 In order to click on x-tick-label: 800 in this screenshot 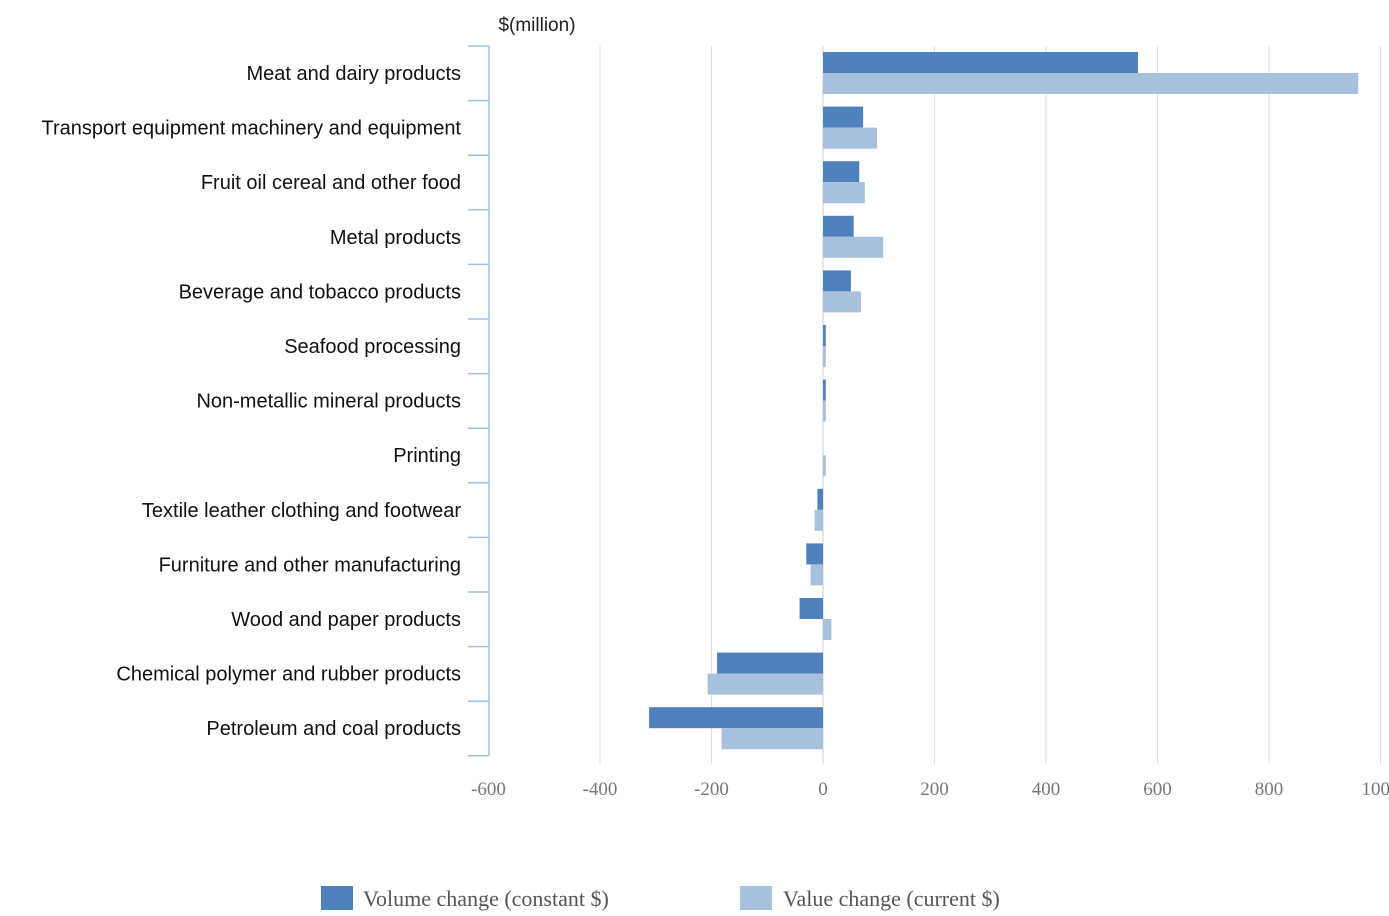, I will do `click(1269, 789)`.